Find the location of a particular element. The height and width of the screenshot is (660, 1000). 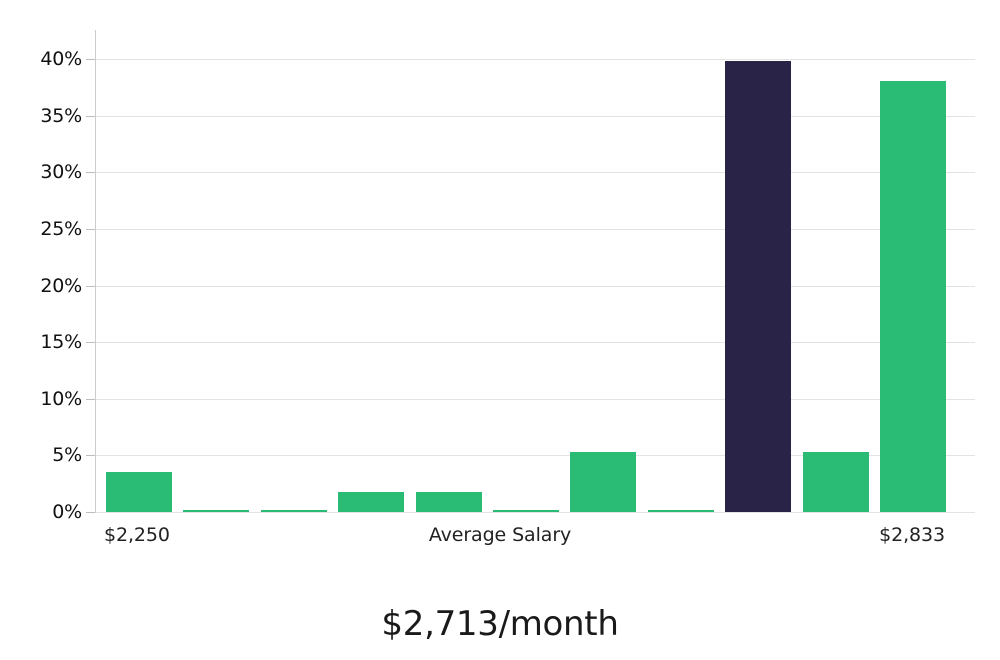

y-axis-tick-label: 30% is located at coordinates (61, 172).